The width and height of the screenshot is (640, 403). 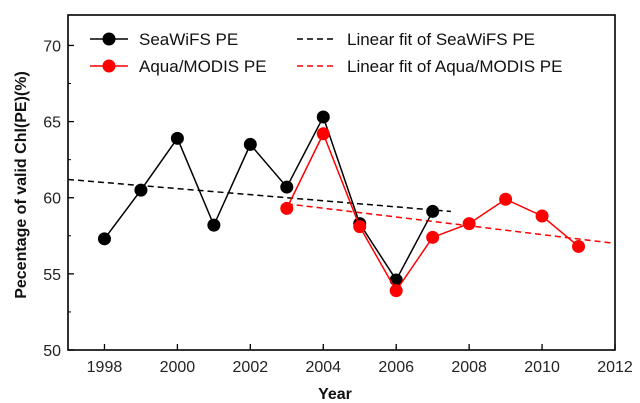 I want to click on legend-marker-modis, so click(x=109, y=66).